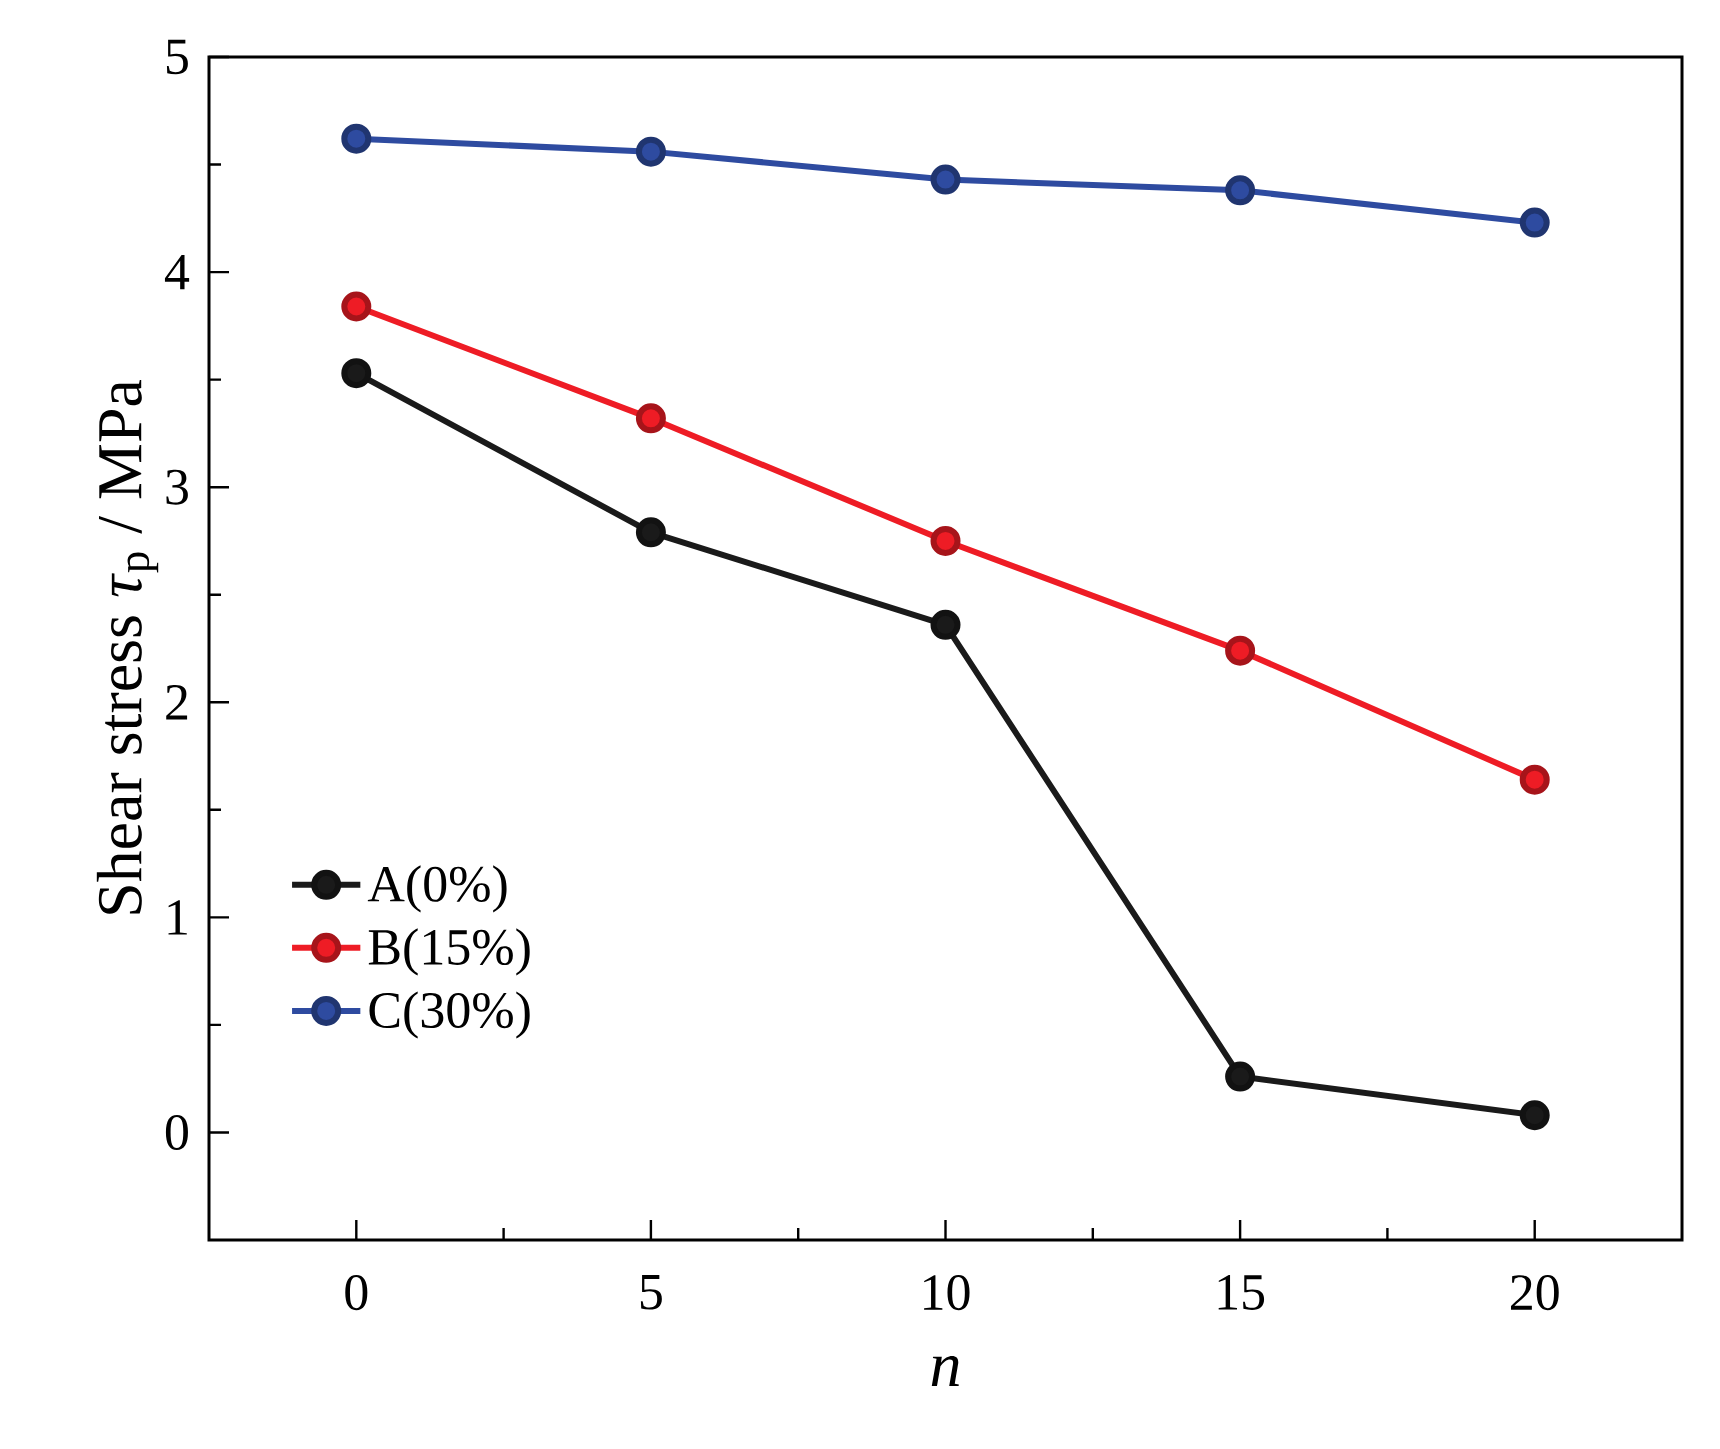  I want to click on legend-label: C(30%), so click(449, 1015).